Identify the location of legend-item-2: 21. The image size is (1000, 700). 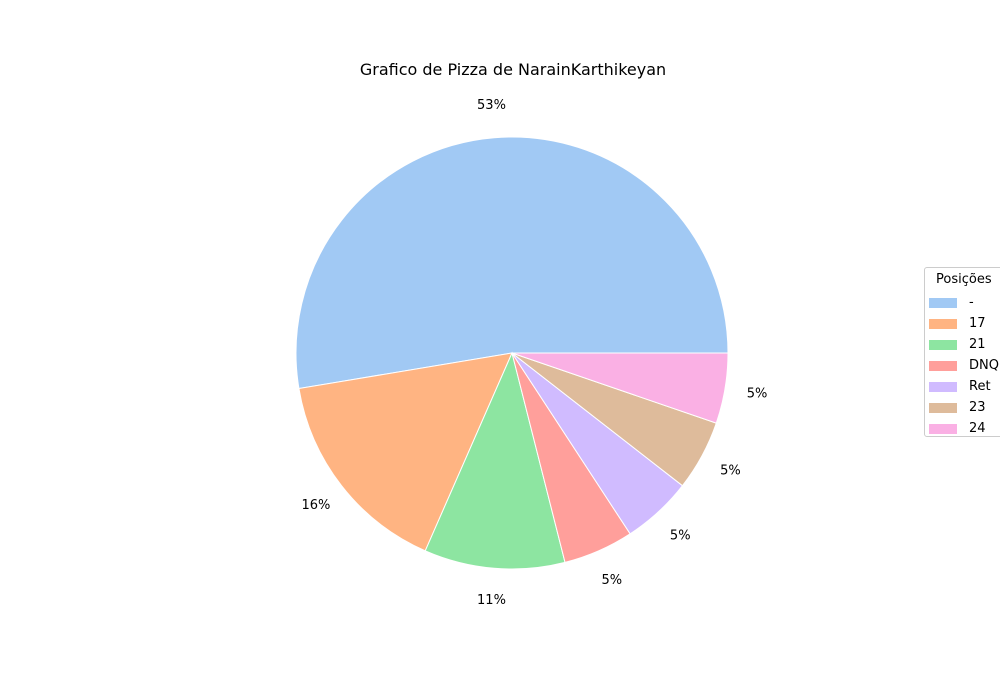
(964, 344).